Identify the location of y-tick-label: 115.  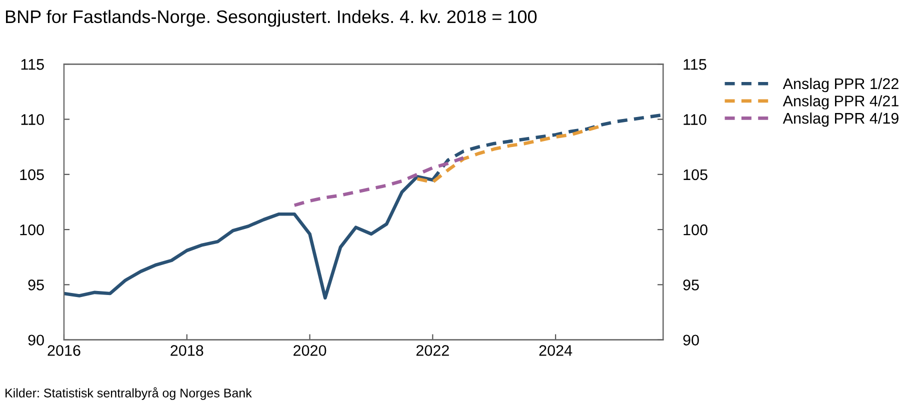
(32, 64).